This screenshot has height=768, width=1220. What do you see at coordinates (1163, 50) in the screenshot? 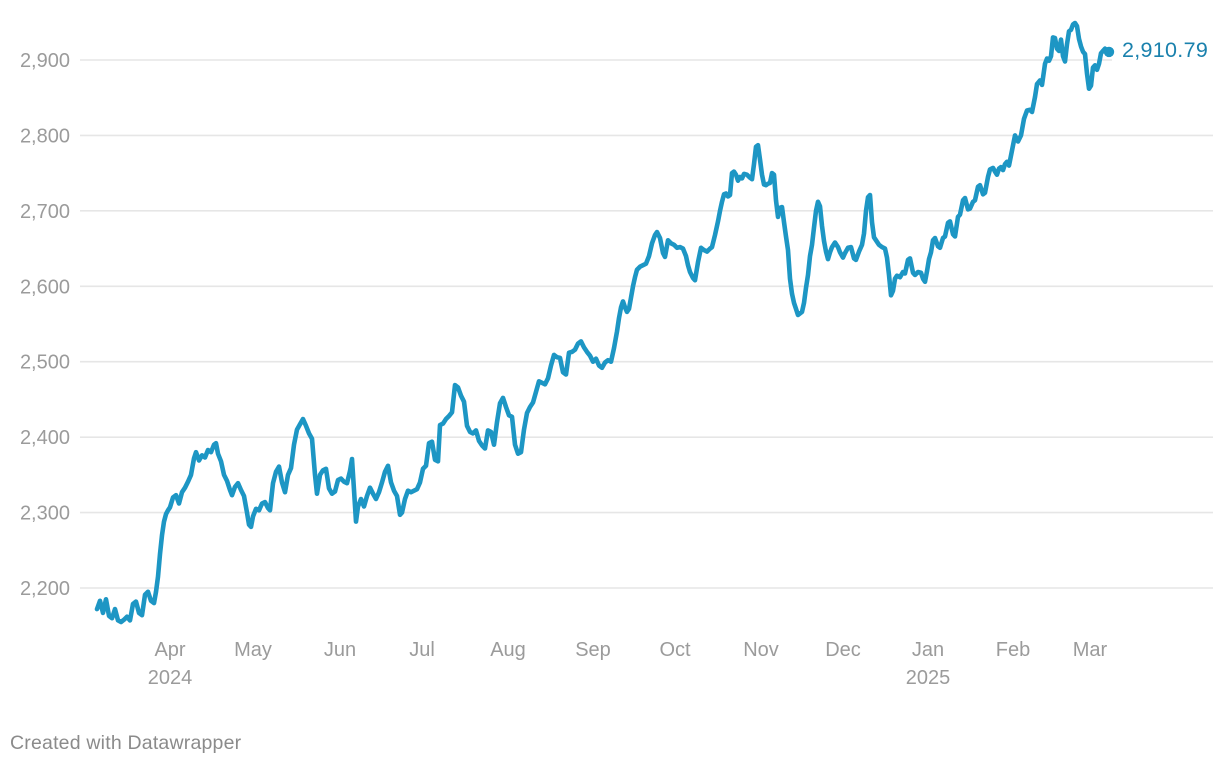
I see `latest-value-label: 2,910.79` at bounding box center [1163, 50].